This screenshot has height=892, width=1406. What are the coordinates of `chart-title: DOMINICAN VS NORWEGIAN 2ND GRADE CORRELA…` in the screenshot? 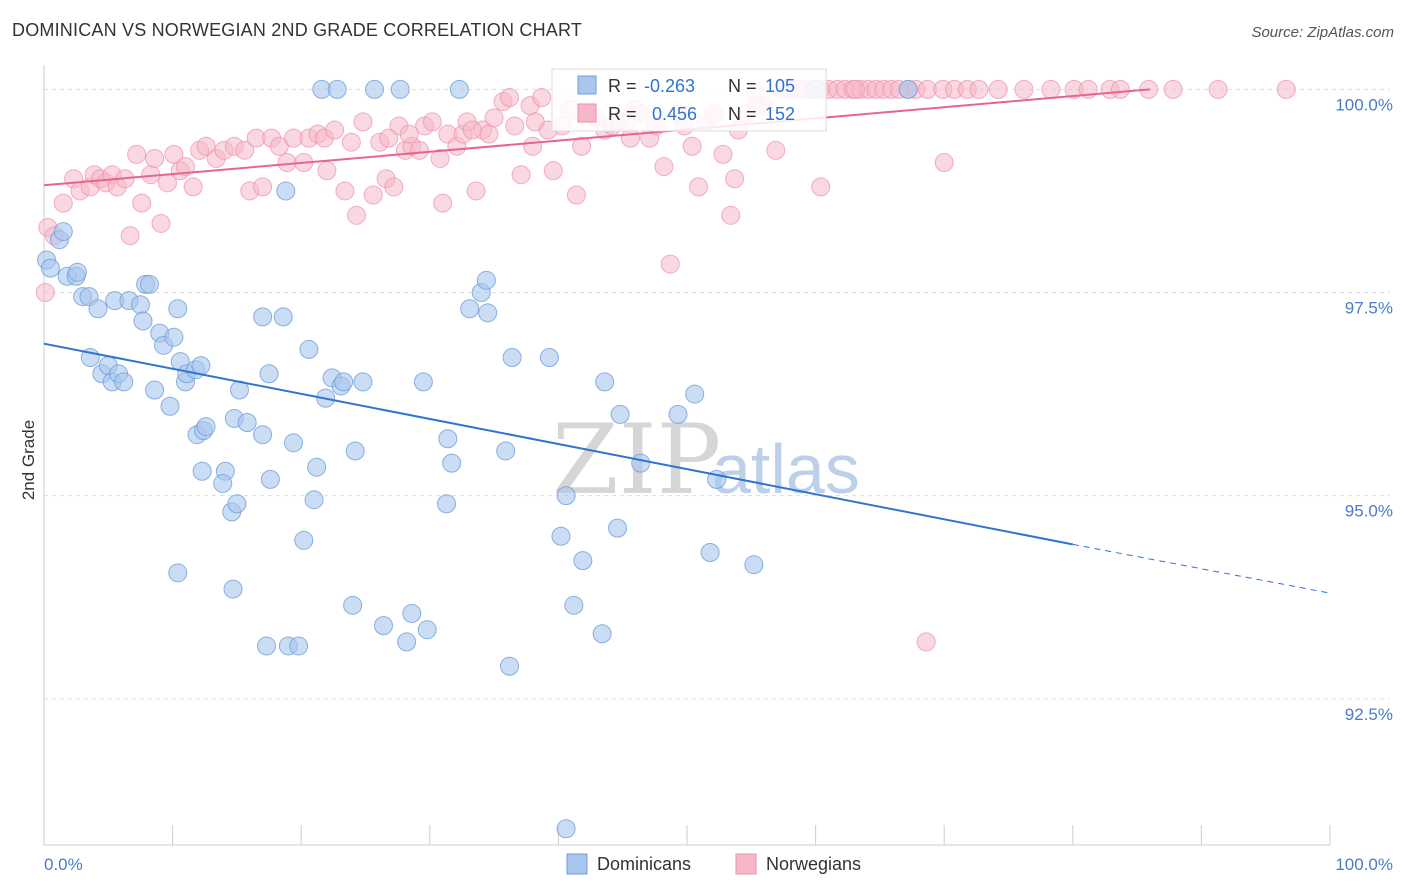 It's located at (297, 30).